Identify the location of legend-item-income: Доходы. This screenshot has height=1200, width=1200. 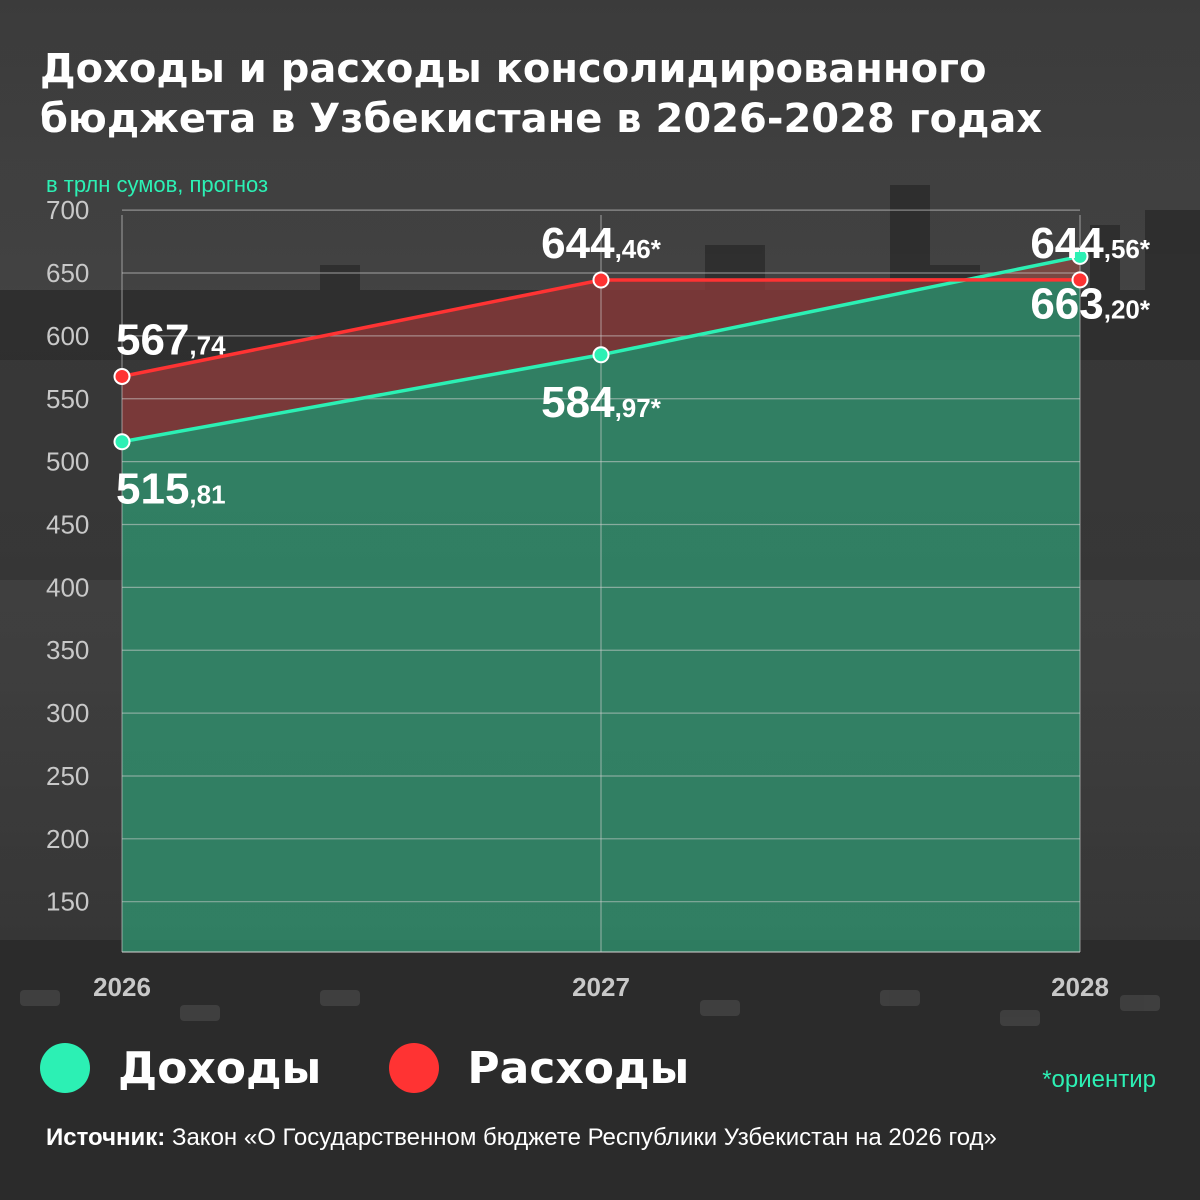
(180, 1068).